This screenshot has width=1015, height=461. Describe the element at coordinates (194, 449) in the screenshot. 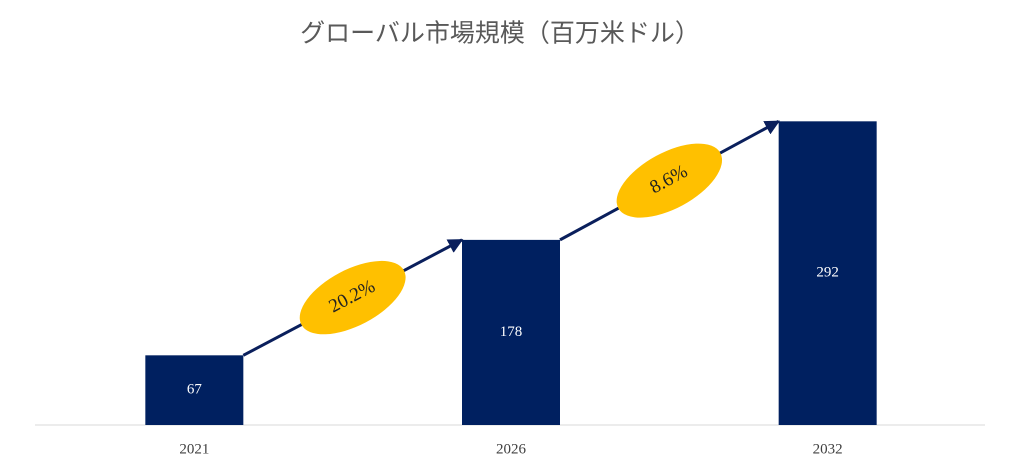

I see `x-tick-label: 2021` at that location.